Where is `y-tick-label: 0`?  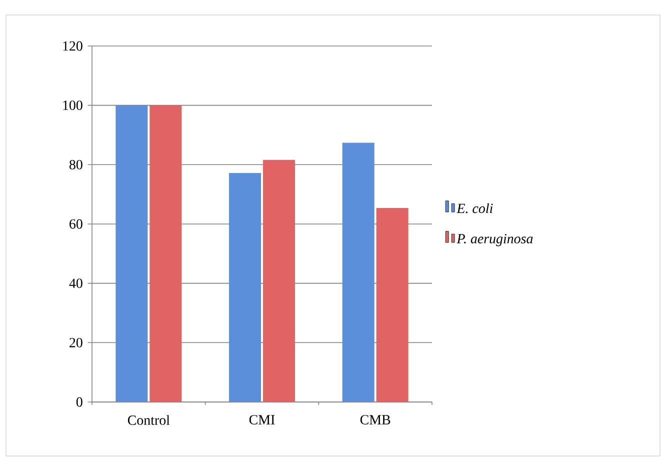 y-tick-label: 0 is located at coordinates (79, 402).